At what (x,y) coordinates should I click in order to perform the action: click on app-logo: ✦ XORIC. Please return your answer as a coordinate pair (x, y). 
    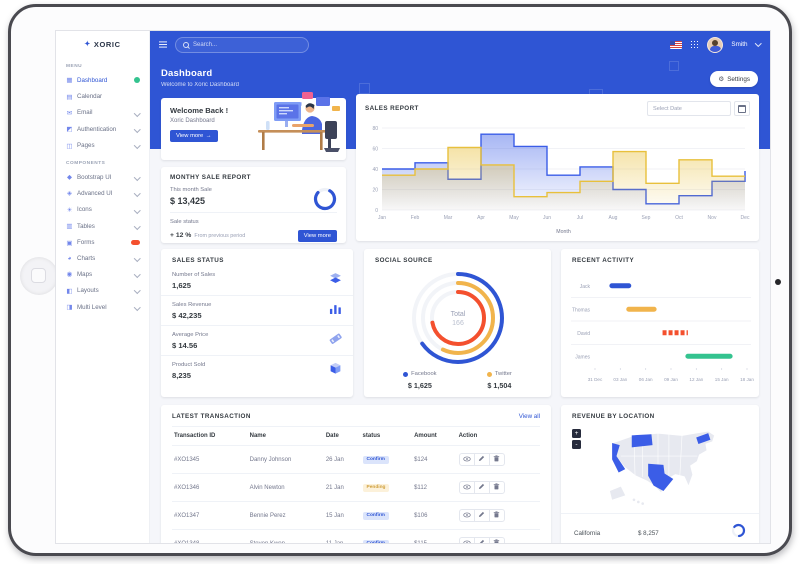
    Looking at the image, I should click on (102, 44).